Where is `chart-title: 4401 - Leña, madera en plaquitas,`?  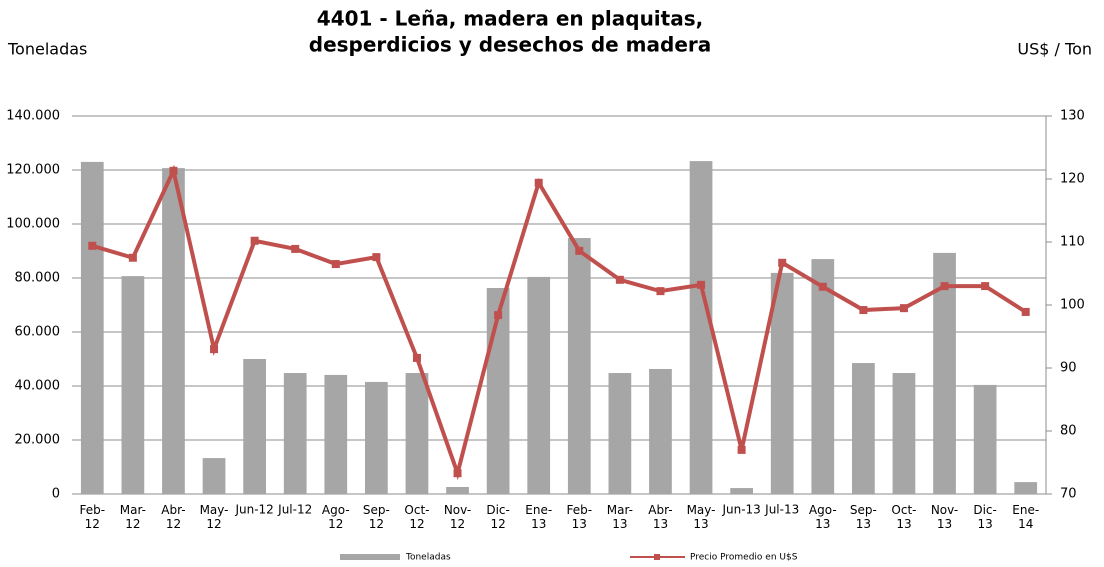
chart-title: 4401 - Leña, madera en plaquitas, is located at coordinates (510, 19).